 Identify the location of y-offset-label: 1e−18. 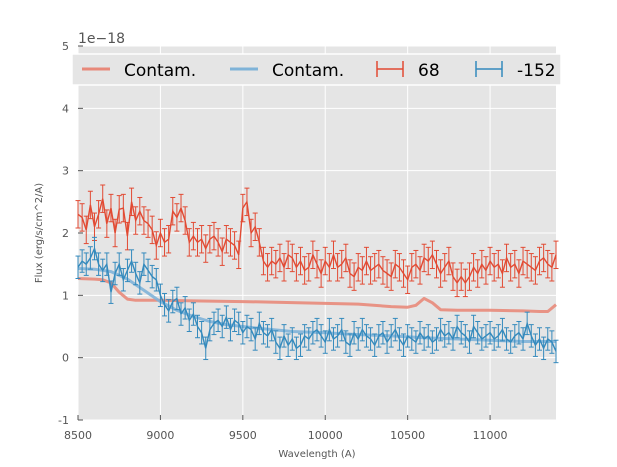
(101, 39).